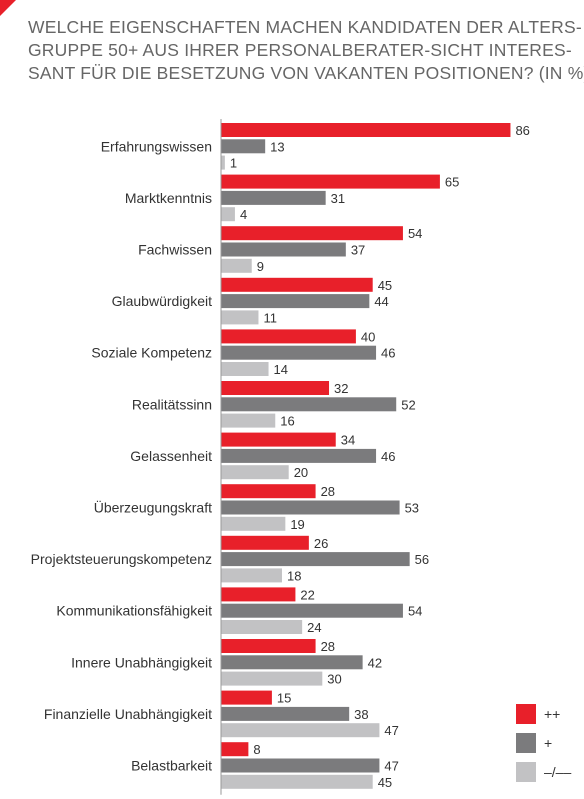  Describe the element at coordinates (297, 284) in the screenshot. I see `bar-glaubwuerdigkeit-plusplus` at that location.